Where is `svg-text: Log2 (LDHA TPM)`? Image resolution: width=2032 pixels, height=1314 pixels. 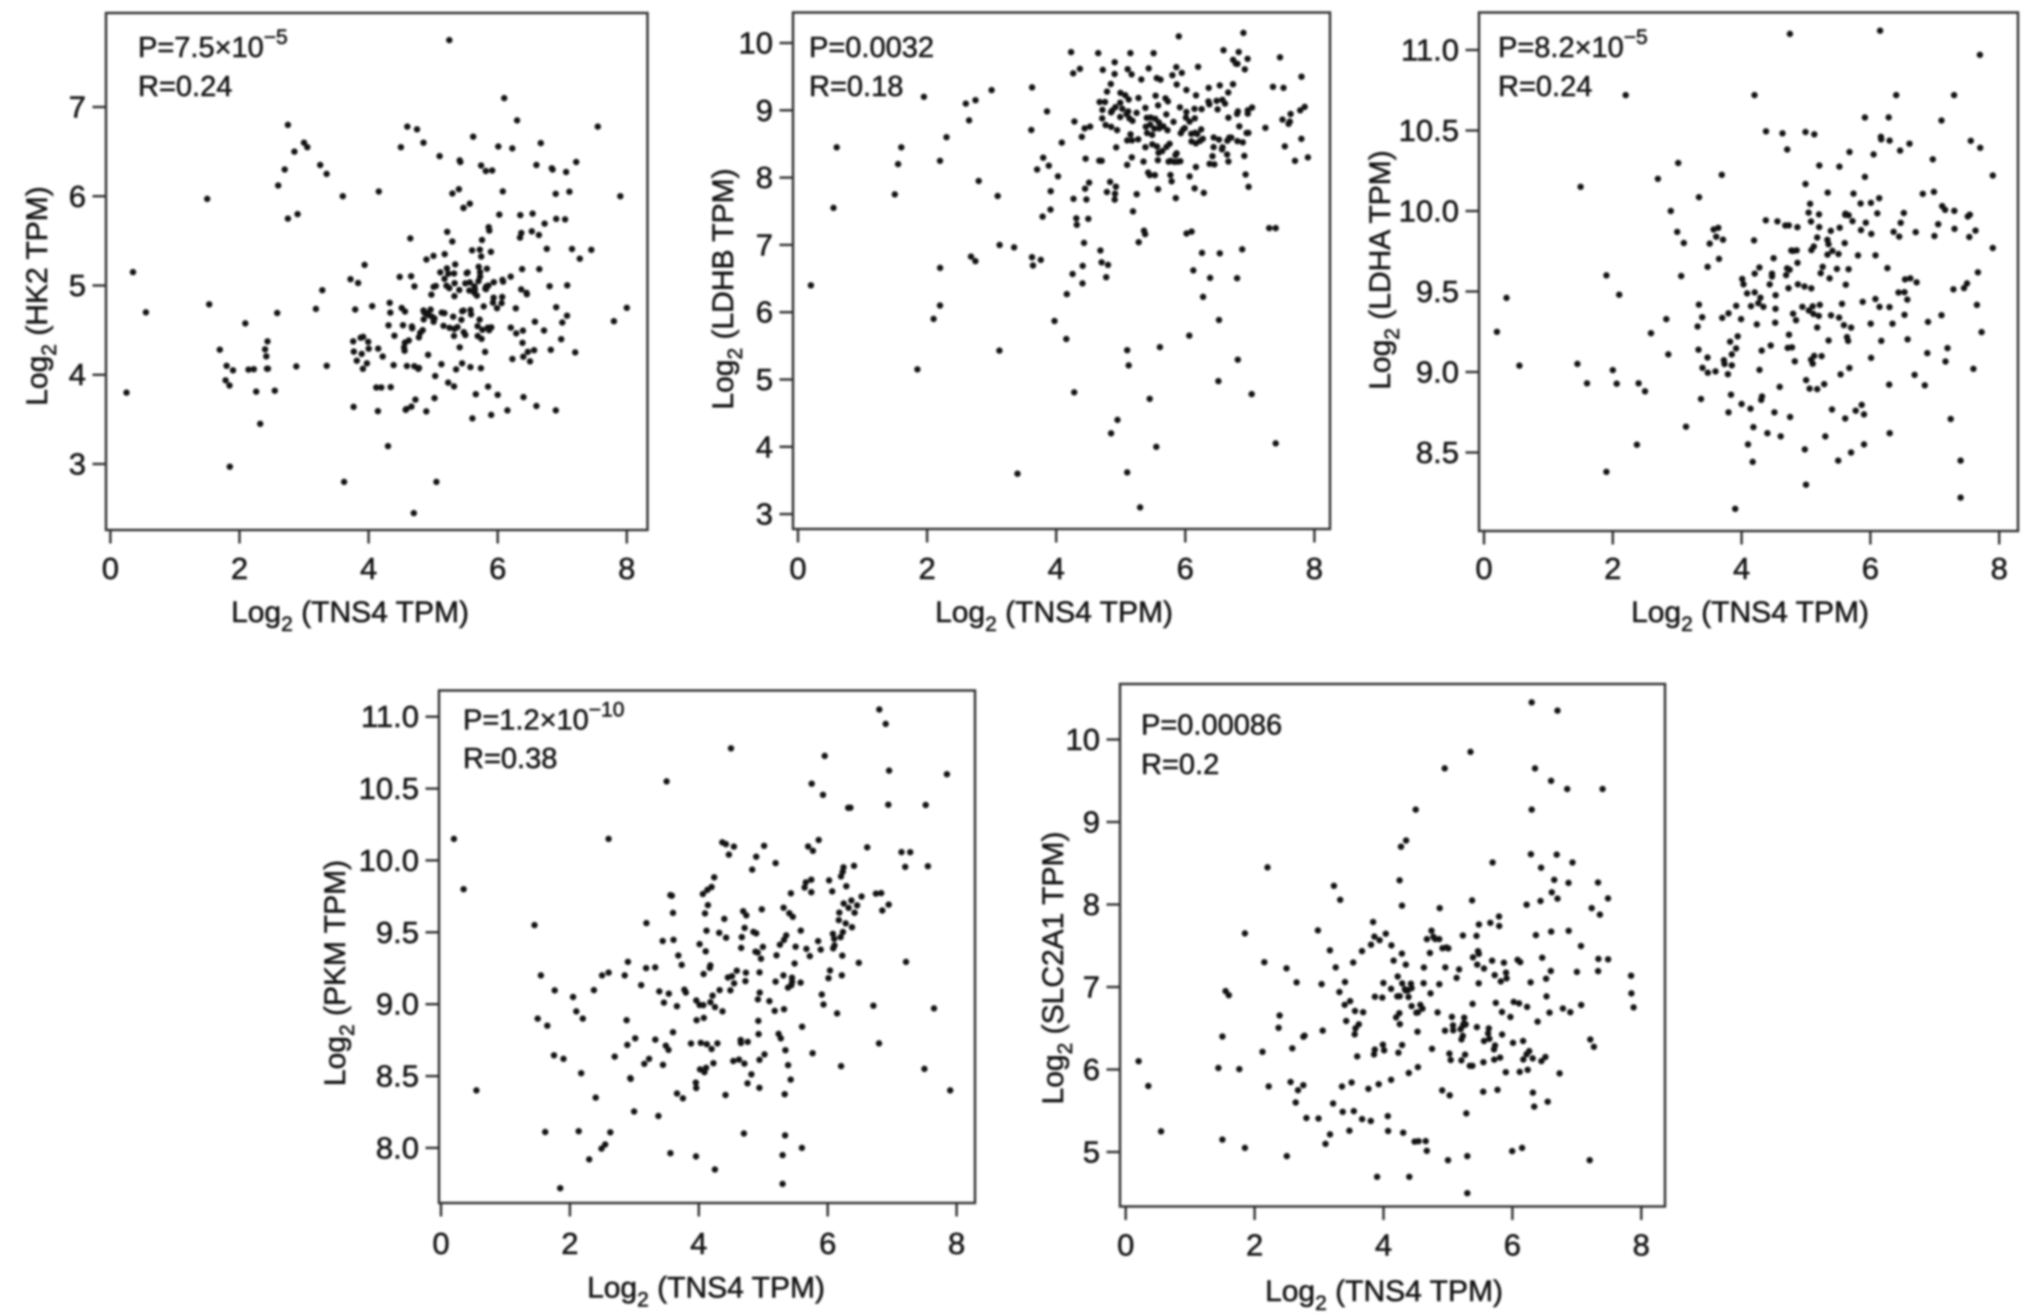
svg-text: Log2 (LDHA TPM) is located at coordinates (1384, 270).